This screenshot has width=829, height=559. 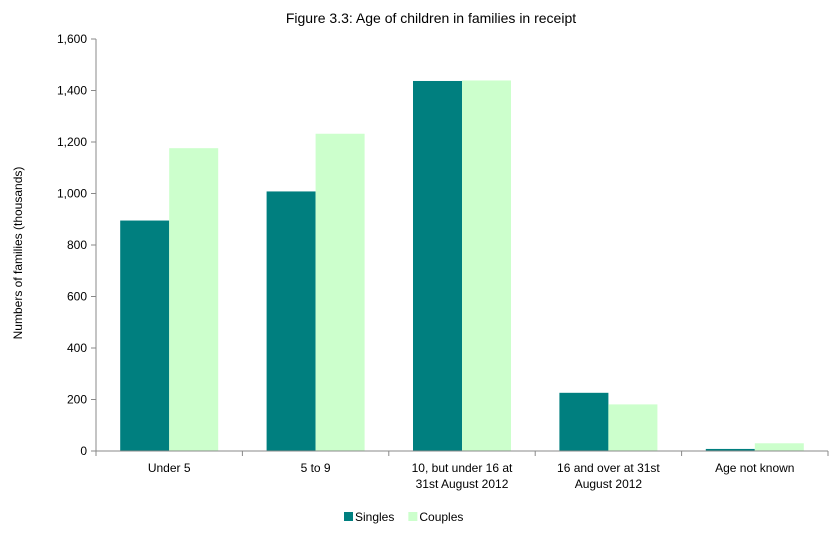 What do you see at coordinates (374, 517) in the screenshot?
I see `legend-label-singles: Singles` at bounding box center [374, 517].